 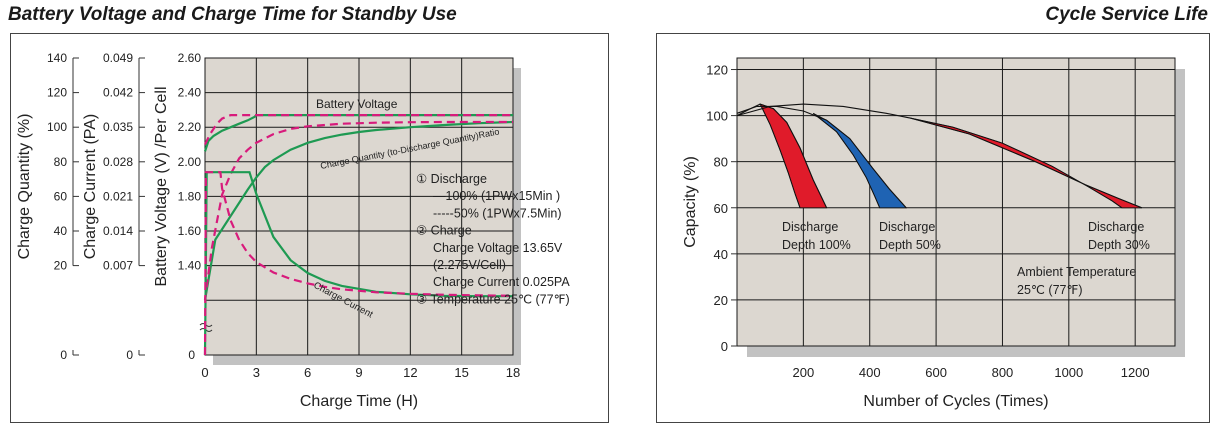 I want to click on x-tick-label: 3, so click(x=256, y=372).